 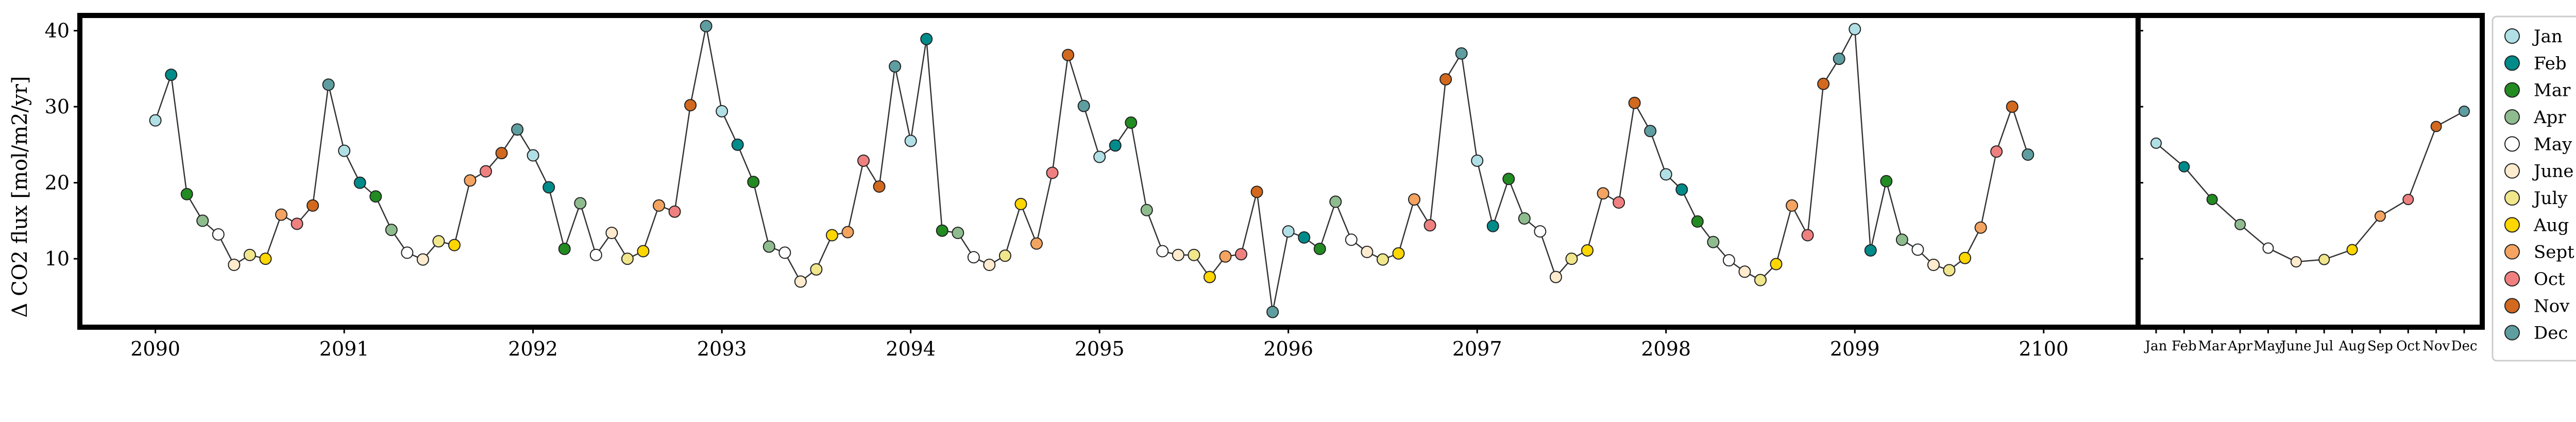 What do you see at coordinates (1100, 348) in the screenshot?
I see `x-tick-label: 2095` at bounding box center [1100, 348].